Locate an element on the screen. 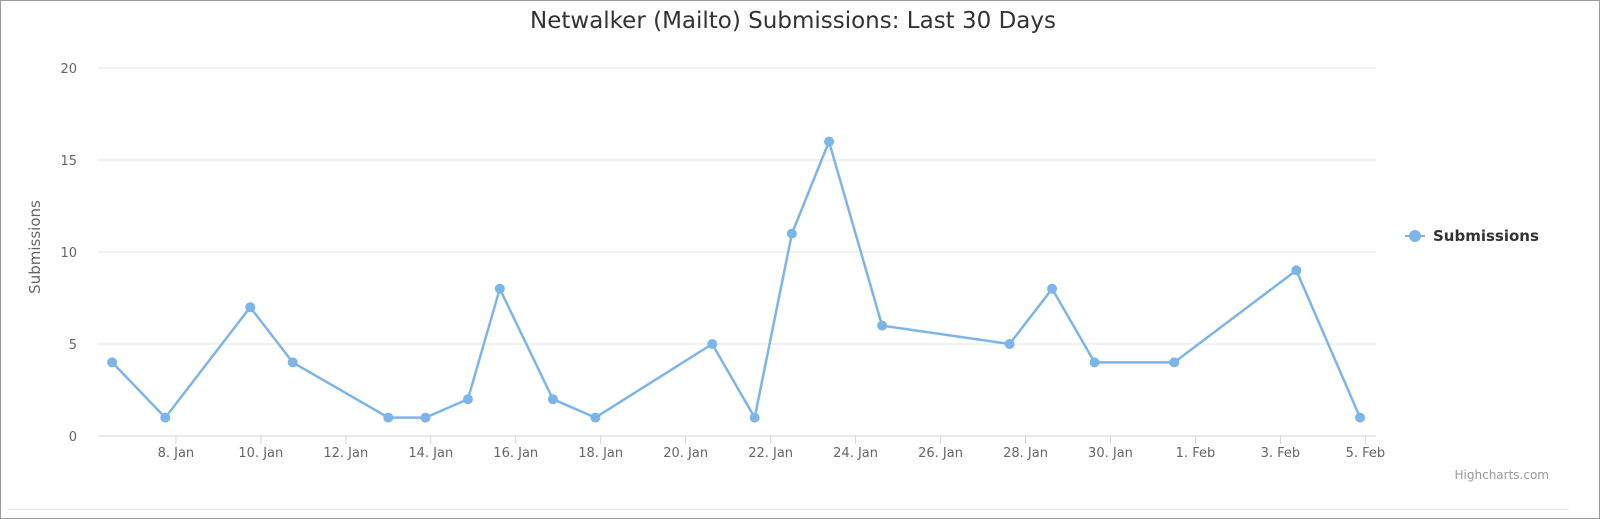 This screenshot has width=1600, height=519. x-tick-label: 28. Jan is located at coordinates (1025, 453).